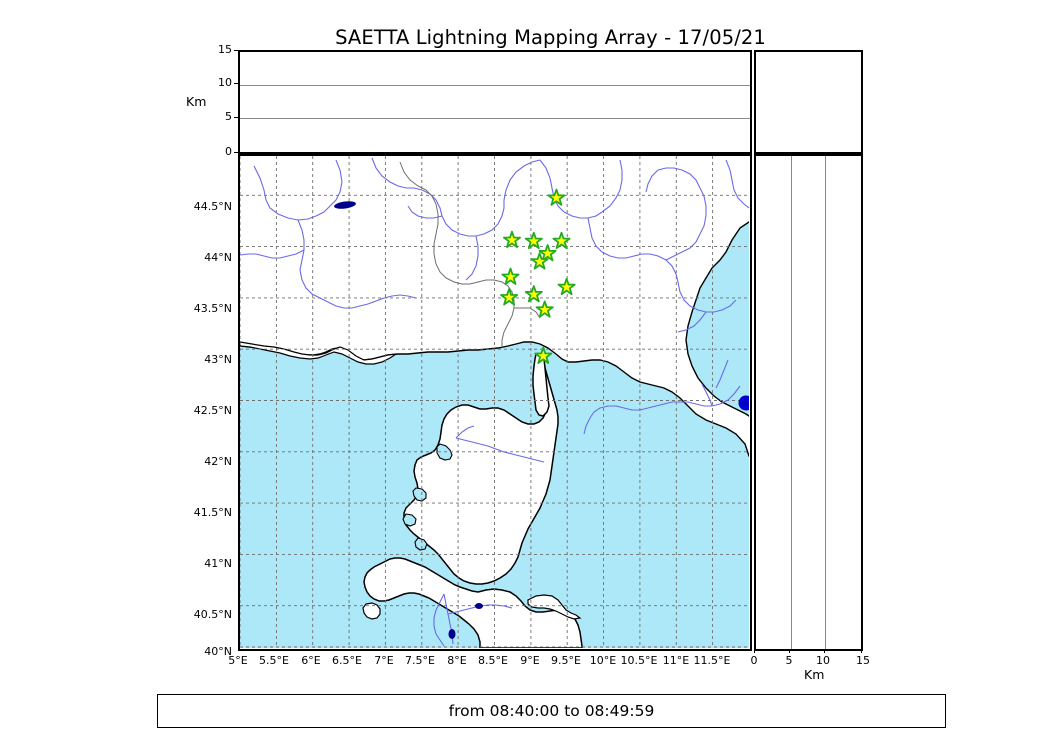 The width and height of the screenshot is (1050, 750). I want to click on tick-right-15: 15, so click(863, 660).